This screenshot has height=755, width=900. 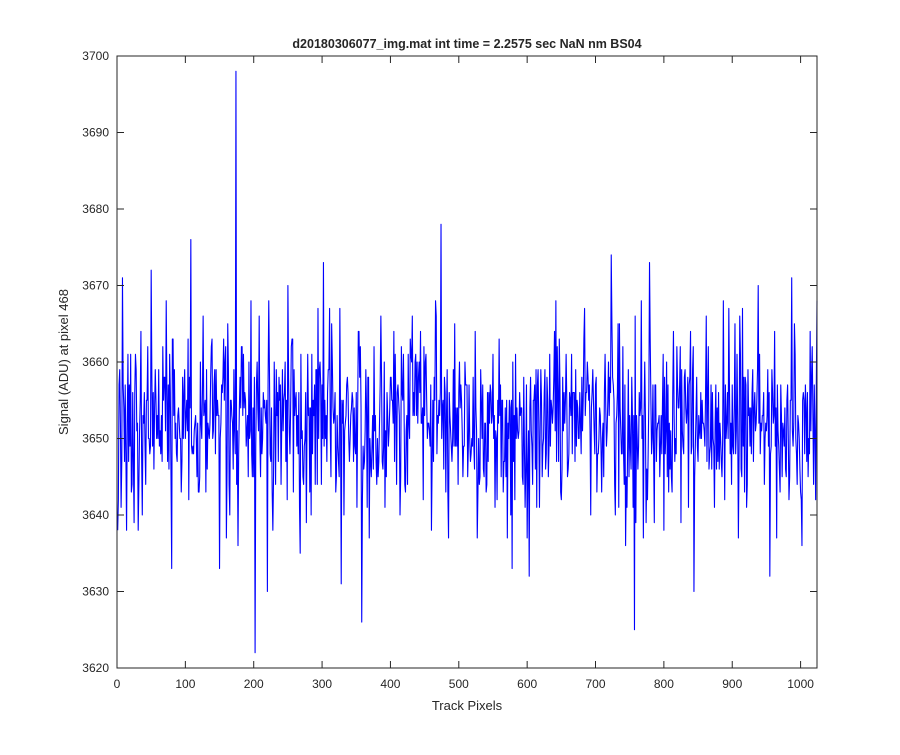 I want to click on y-tick-label: 3700, so click(x=95, y=56).